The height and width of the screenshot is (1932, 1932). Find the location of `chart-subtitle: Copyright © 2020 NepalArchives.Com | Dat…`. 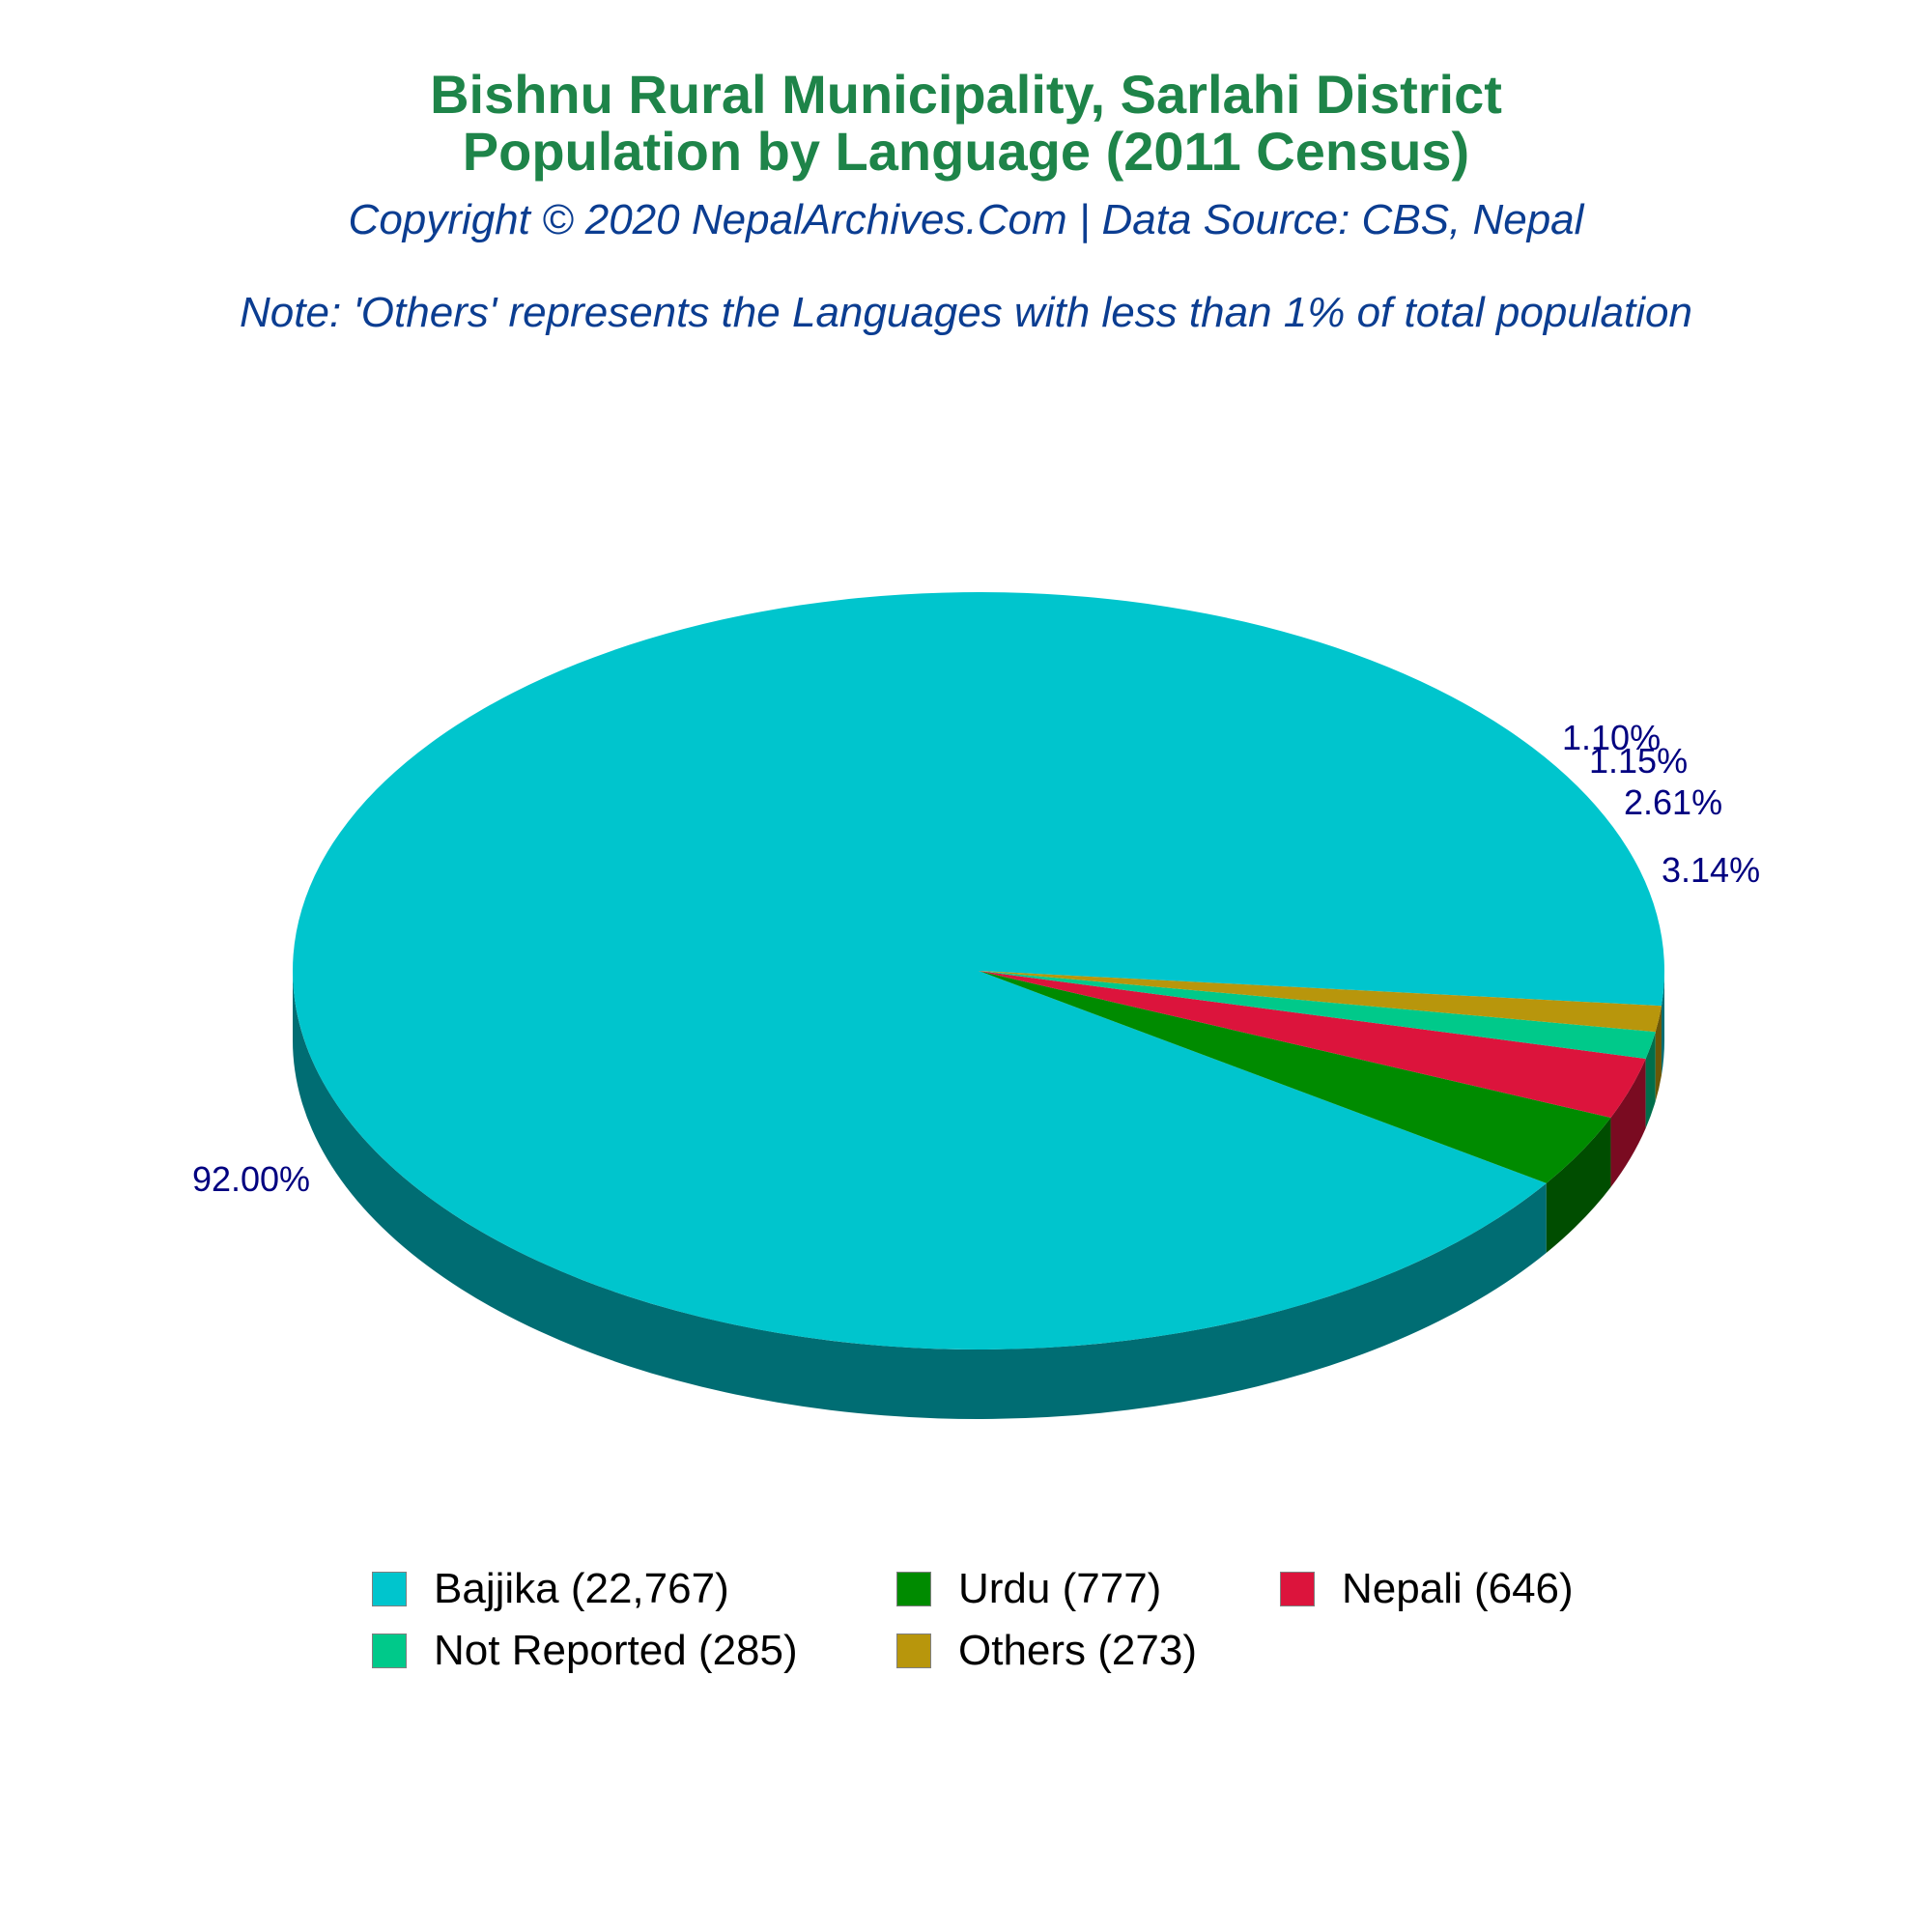

chart-subtitle: Copyright © 2020 NepalArchives.Com | Dat… is located at coordinates (966, 219).